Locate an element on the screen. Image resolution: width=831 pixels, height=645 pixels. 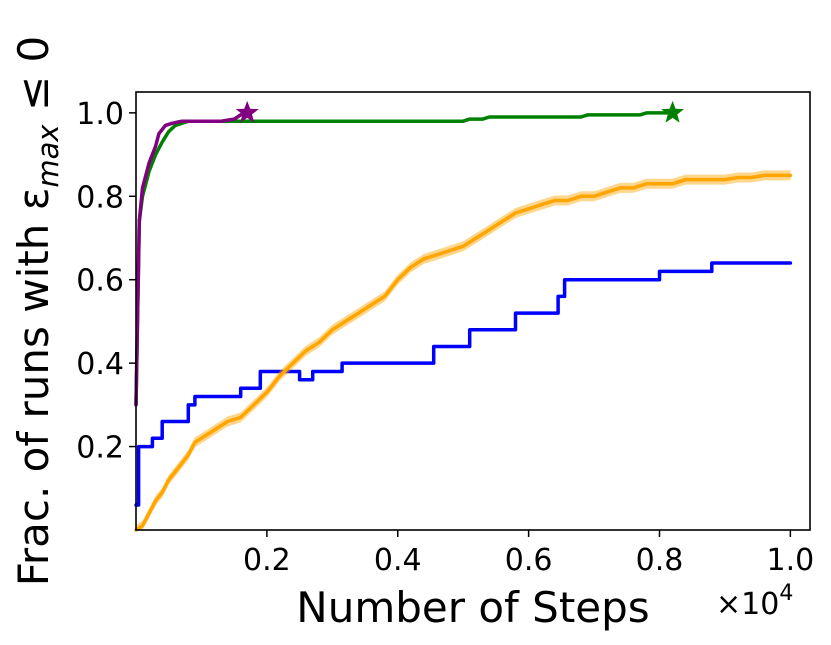
x-axis-label: Number of Steps is located at coordinates (472, 607).